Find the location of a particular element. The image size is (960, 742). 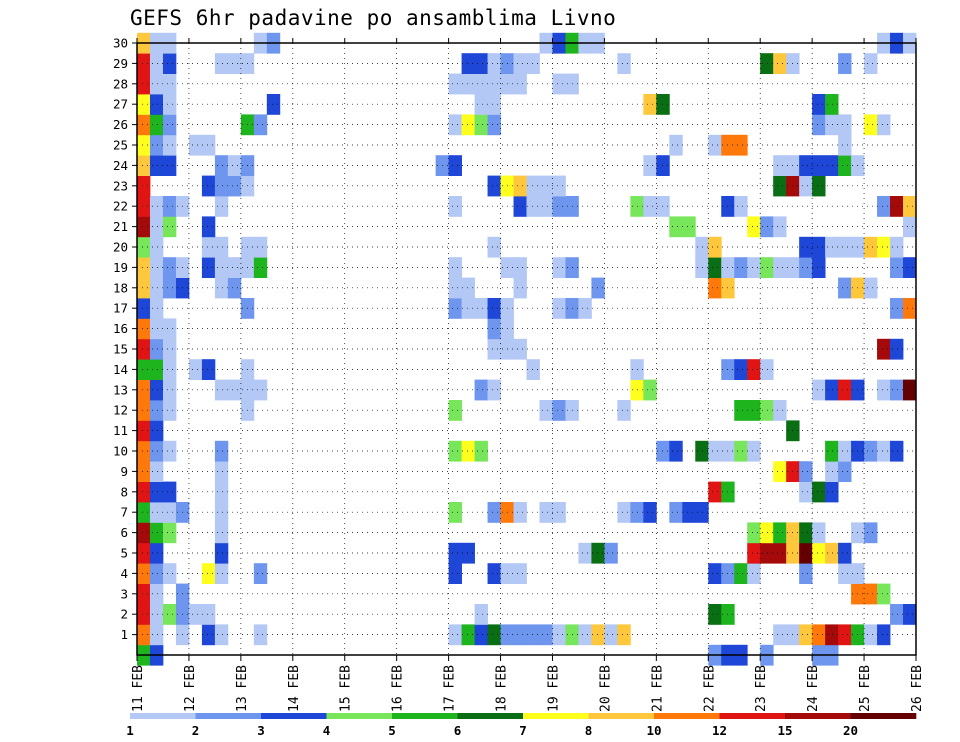

colorbar-label: 6 is located at coordinates (458, 730).